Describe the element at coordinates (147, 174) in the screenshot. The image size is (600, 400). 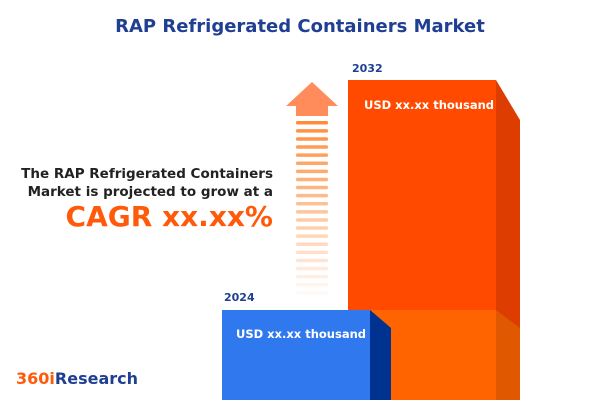
I see `description-line-1: The RAP Refrigerated Containers` at that location.